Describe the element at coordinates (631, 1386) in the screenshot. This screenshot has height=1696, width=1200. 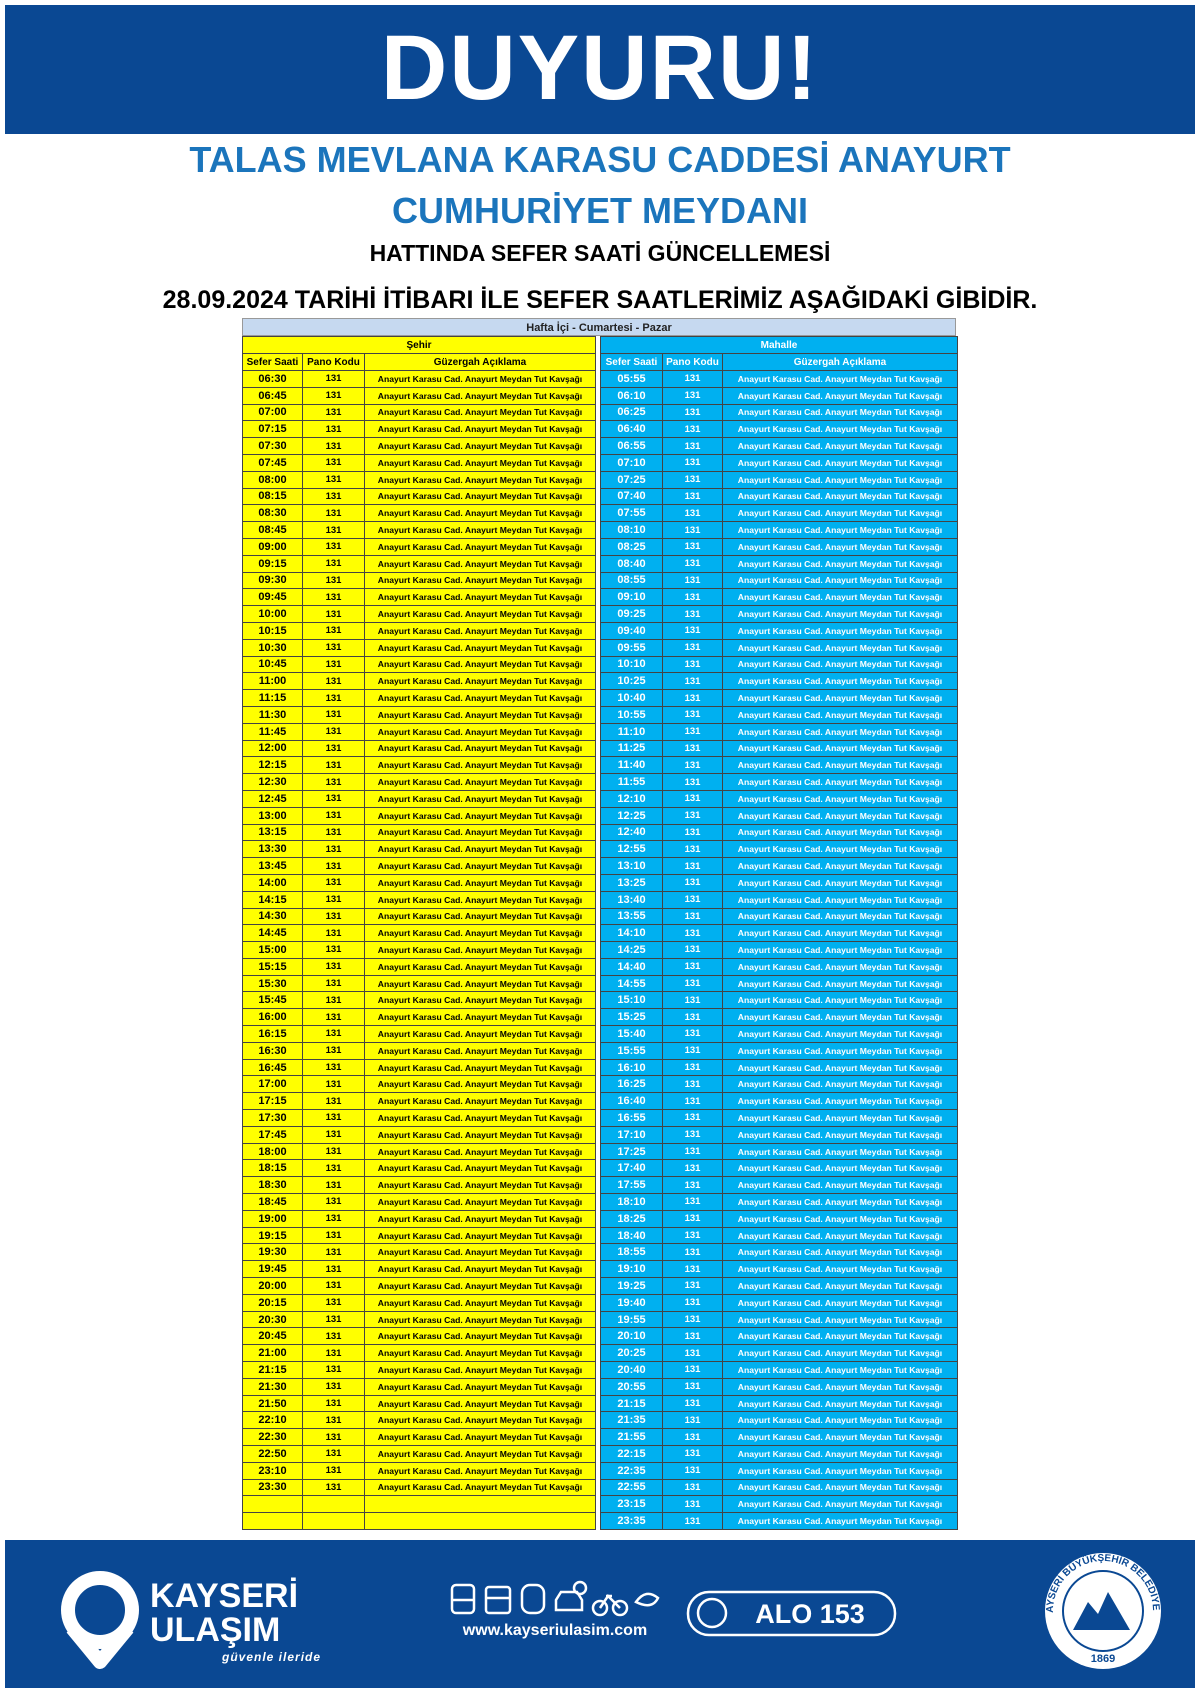
I see `departure-time: 20:55` at that location.